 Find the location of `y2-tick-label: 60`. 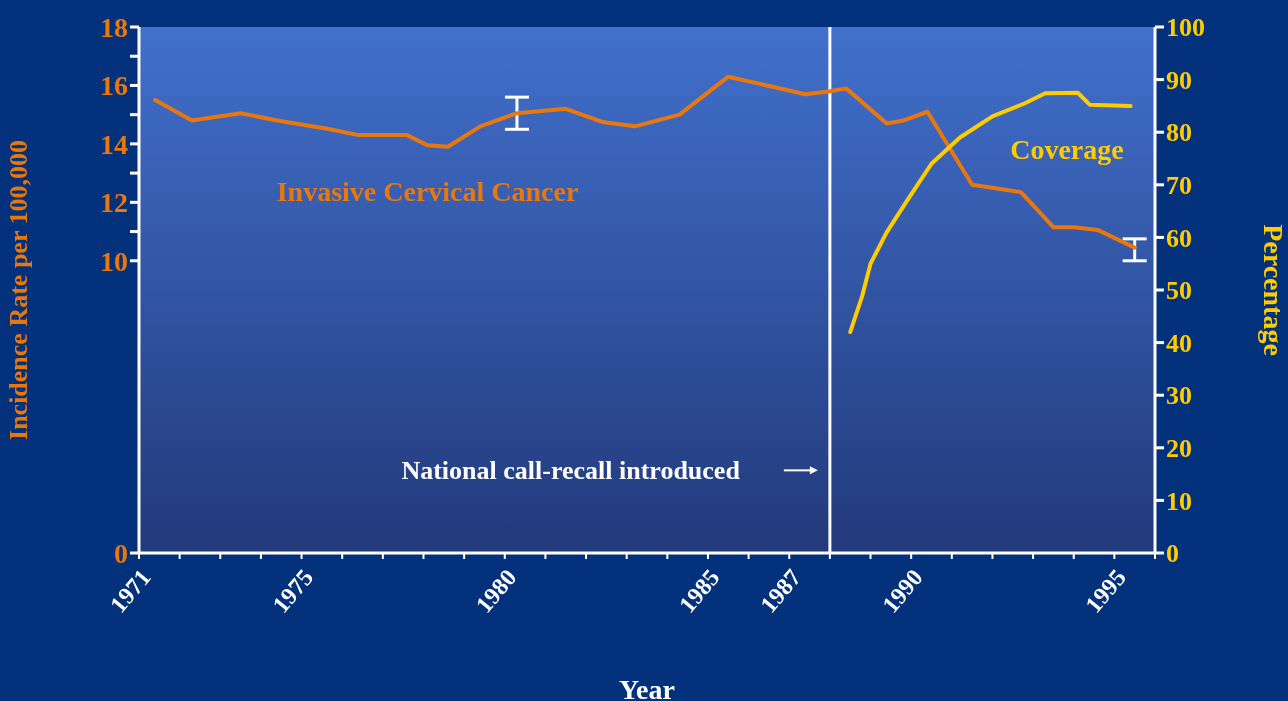

y2-tick-label: 60 is located at coordinates (1179, 238).